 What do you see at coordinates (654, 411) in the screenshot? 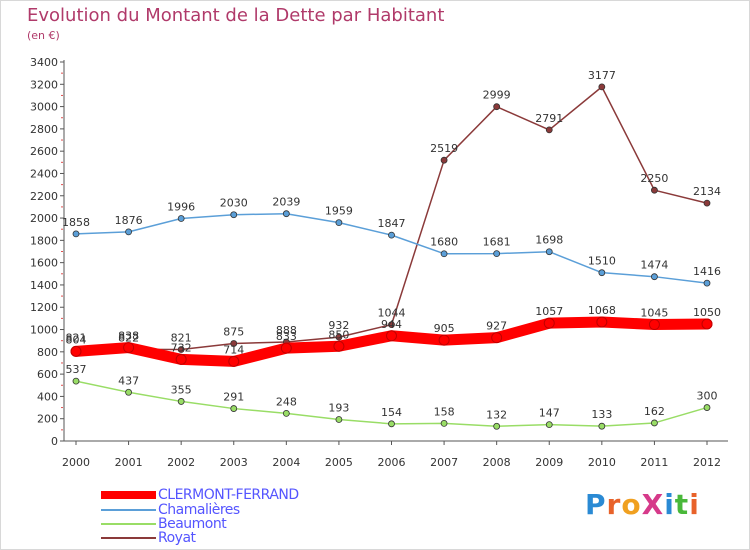
I see `data-label: 162` at bounding box center [654, 411].